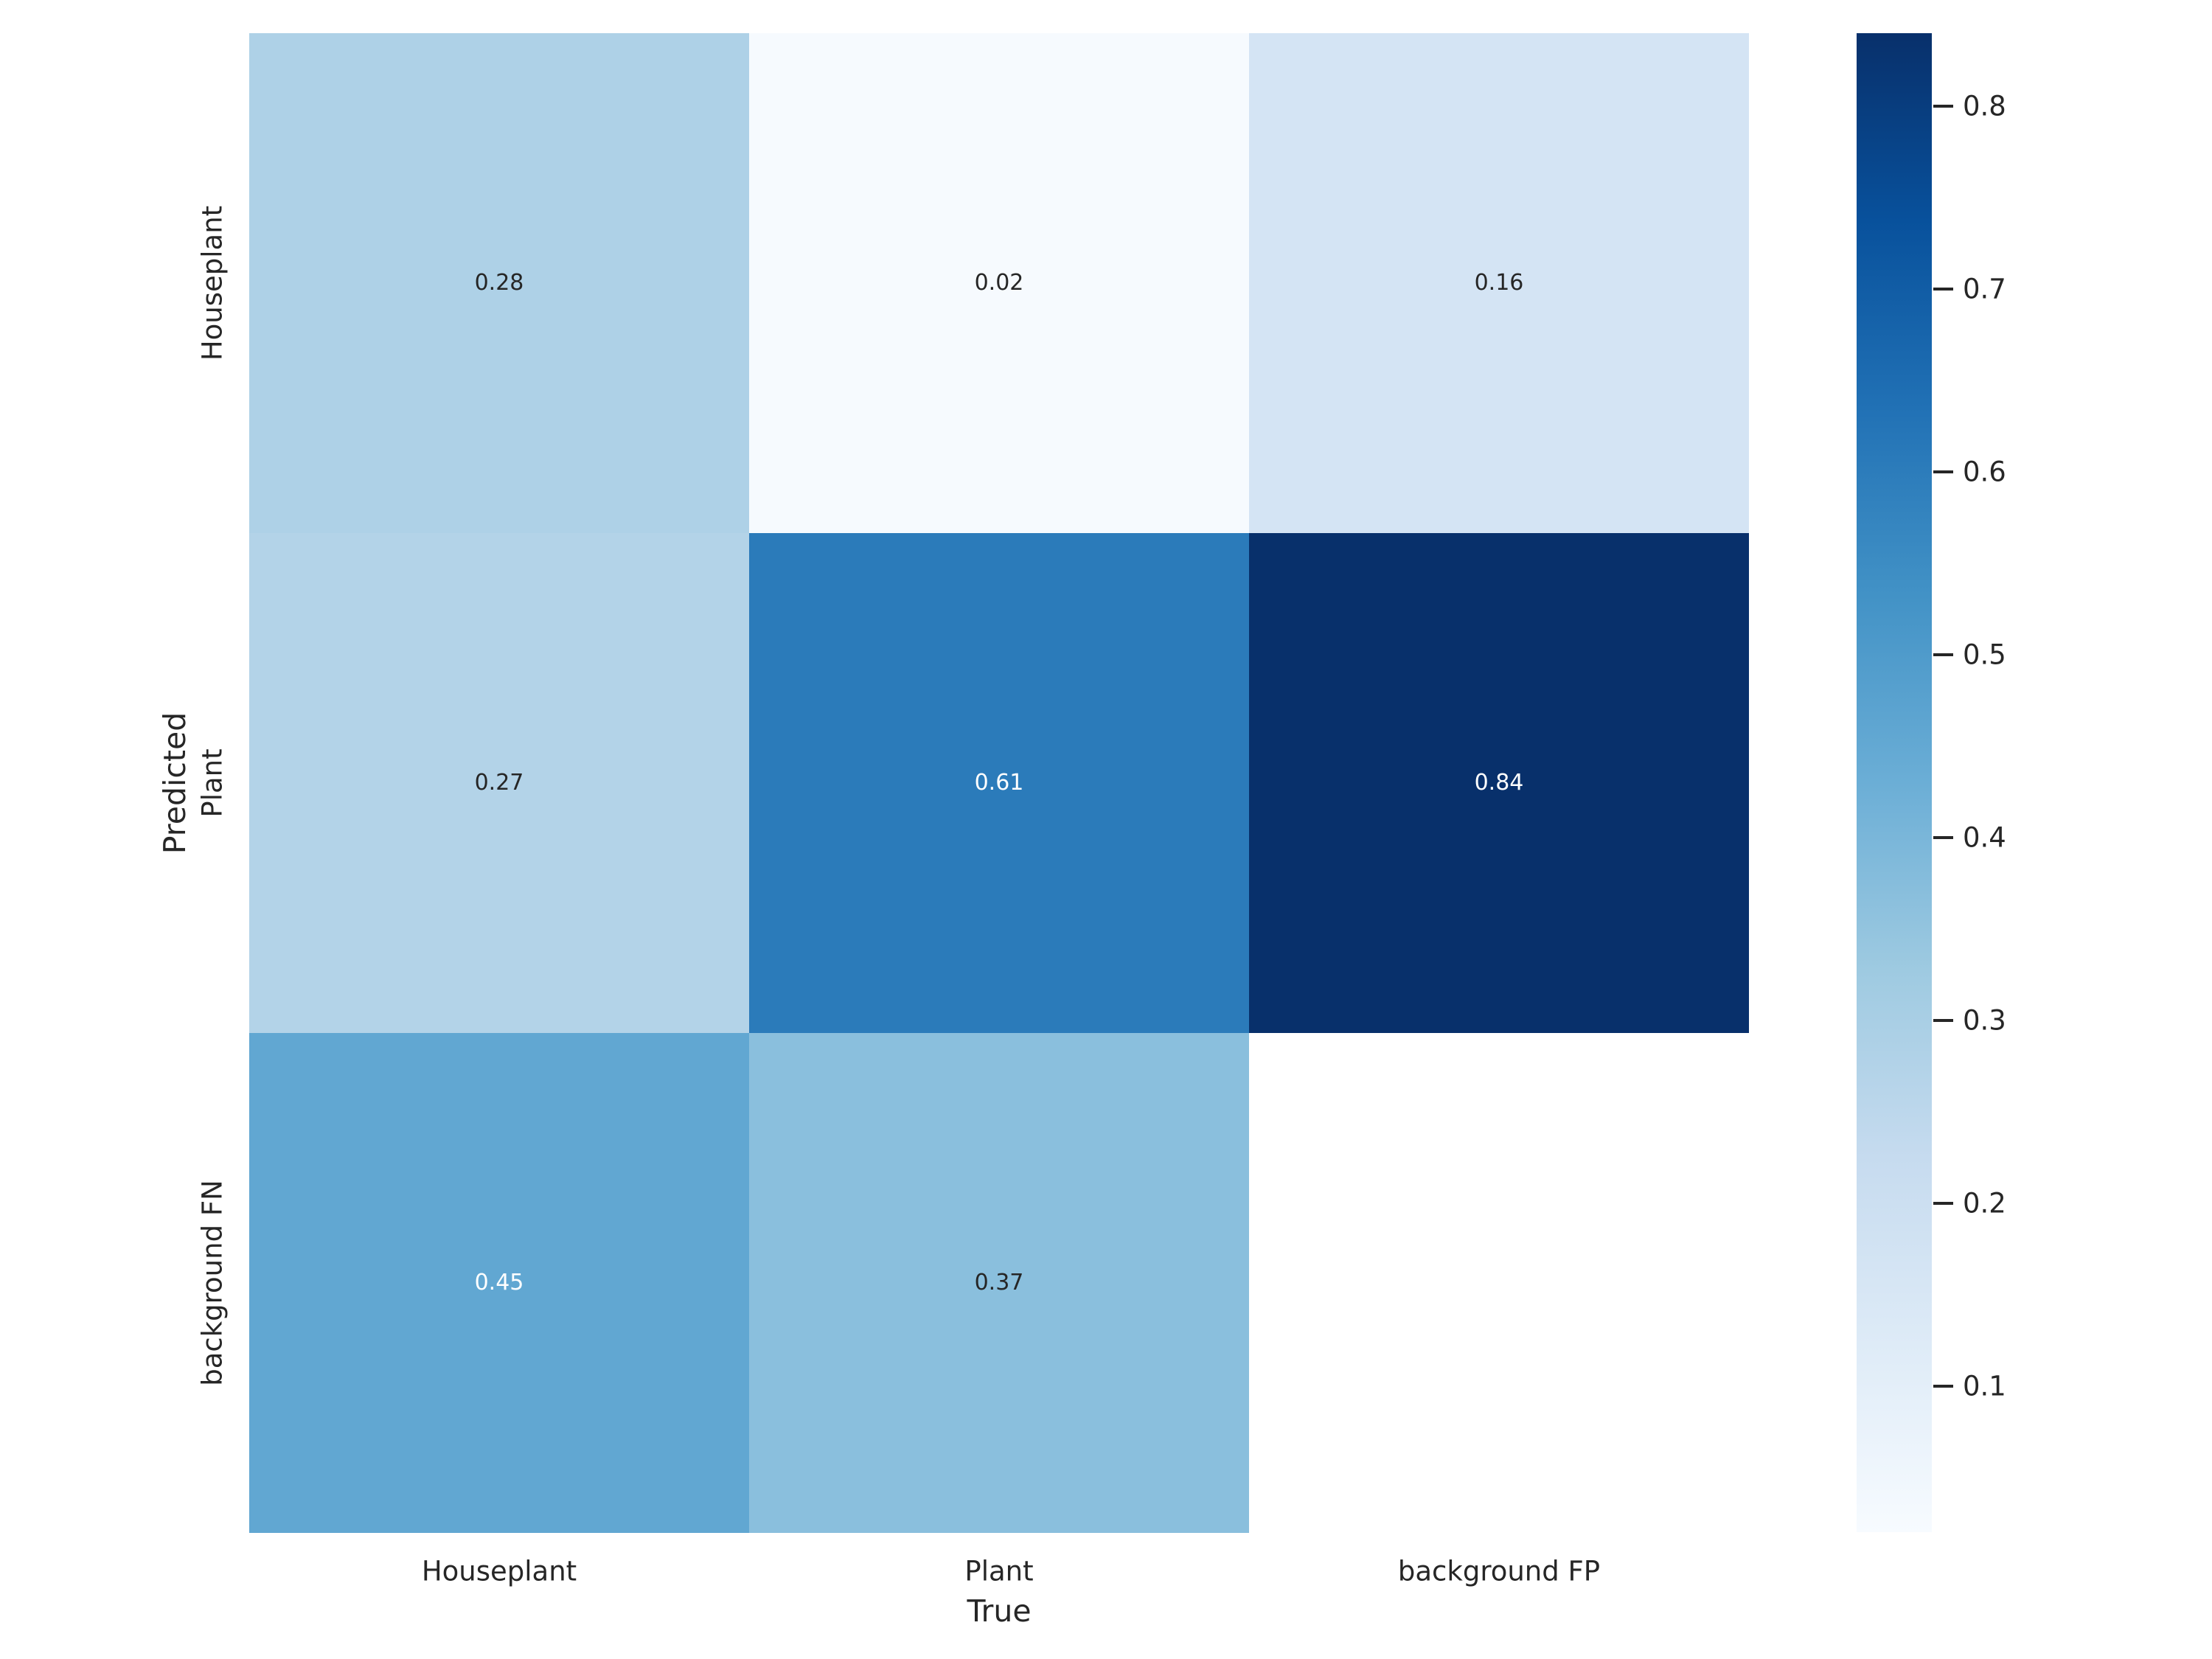 This screenshot has height=1659, width=2212. What do you see at coordinates (212, 783) in the screenshot?
I see `y-tick-label-plant: Plant` at bounding box center [212, 783].